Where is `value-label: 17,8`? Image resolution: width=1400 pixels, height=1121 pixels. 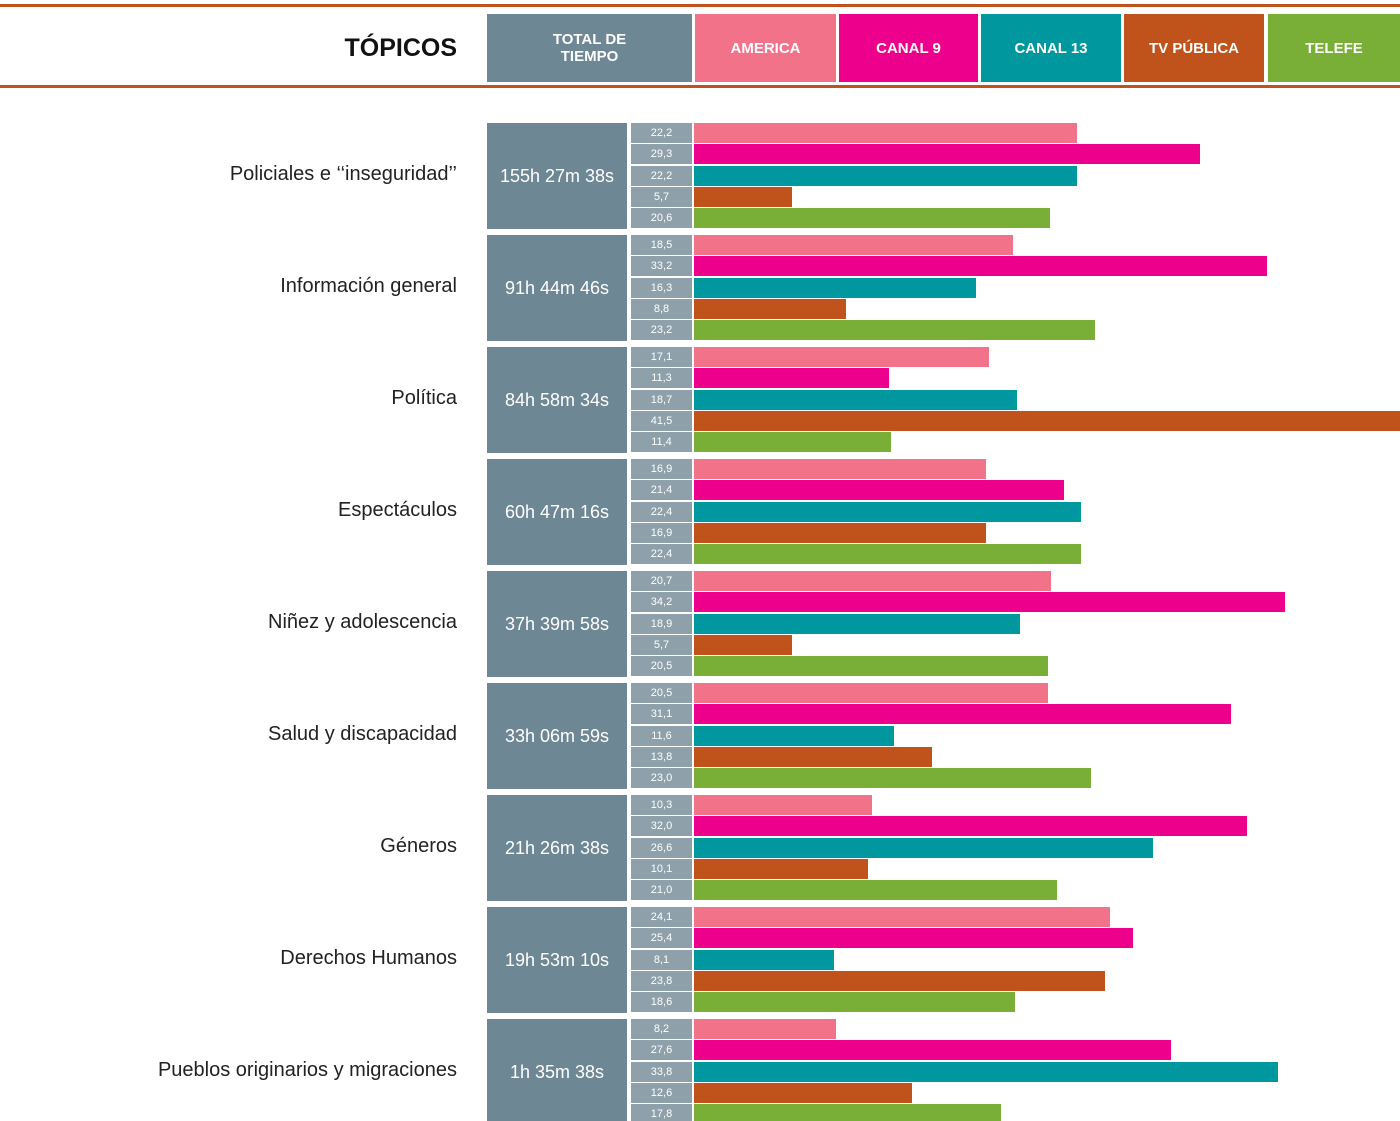 value-label: 17,8 is located at coordinates (661, 1112).